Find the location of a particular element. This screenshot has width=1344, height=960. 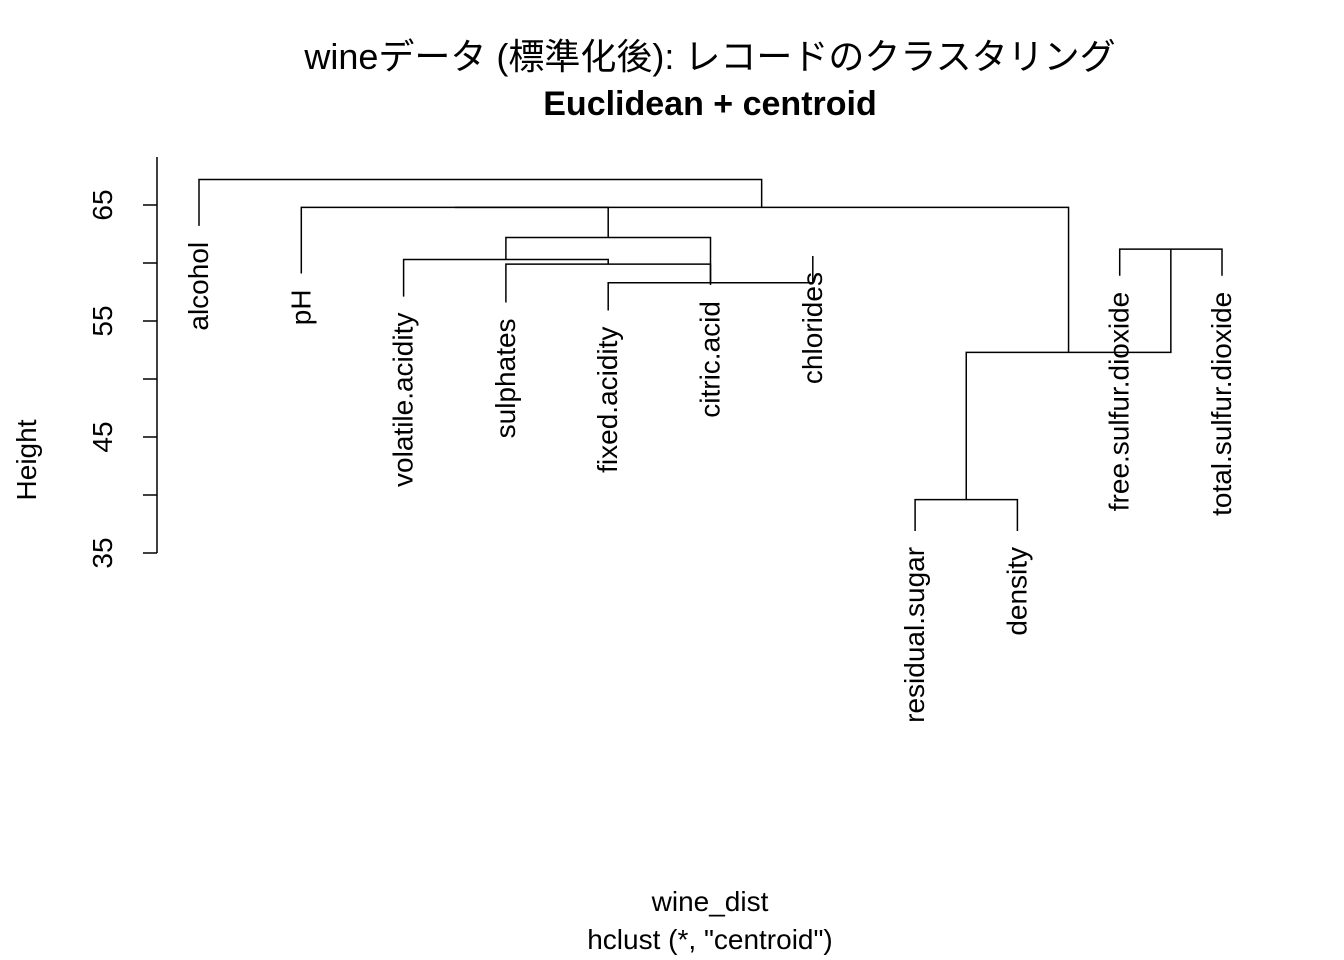

leaf-label: density is located at coordinates (1016, 591).